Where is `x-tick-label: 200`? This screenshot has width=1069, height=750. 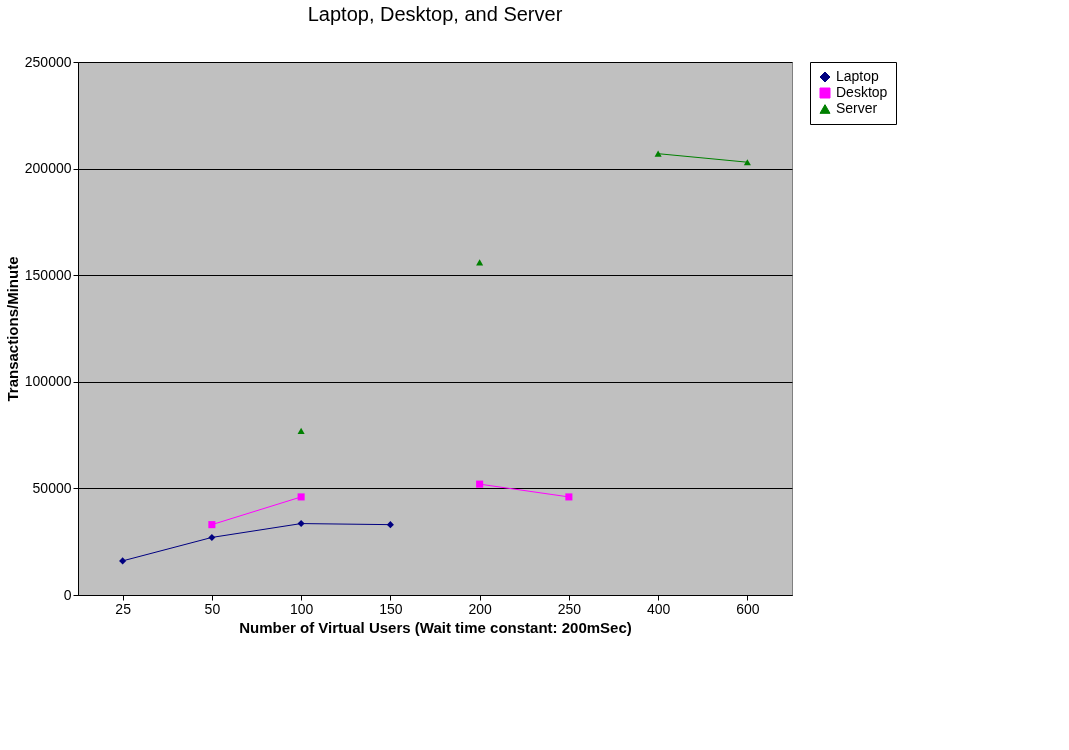
x-tick-label: 200 is located at coordinates (480, 608).